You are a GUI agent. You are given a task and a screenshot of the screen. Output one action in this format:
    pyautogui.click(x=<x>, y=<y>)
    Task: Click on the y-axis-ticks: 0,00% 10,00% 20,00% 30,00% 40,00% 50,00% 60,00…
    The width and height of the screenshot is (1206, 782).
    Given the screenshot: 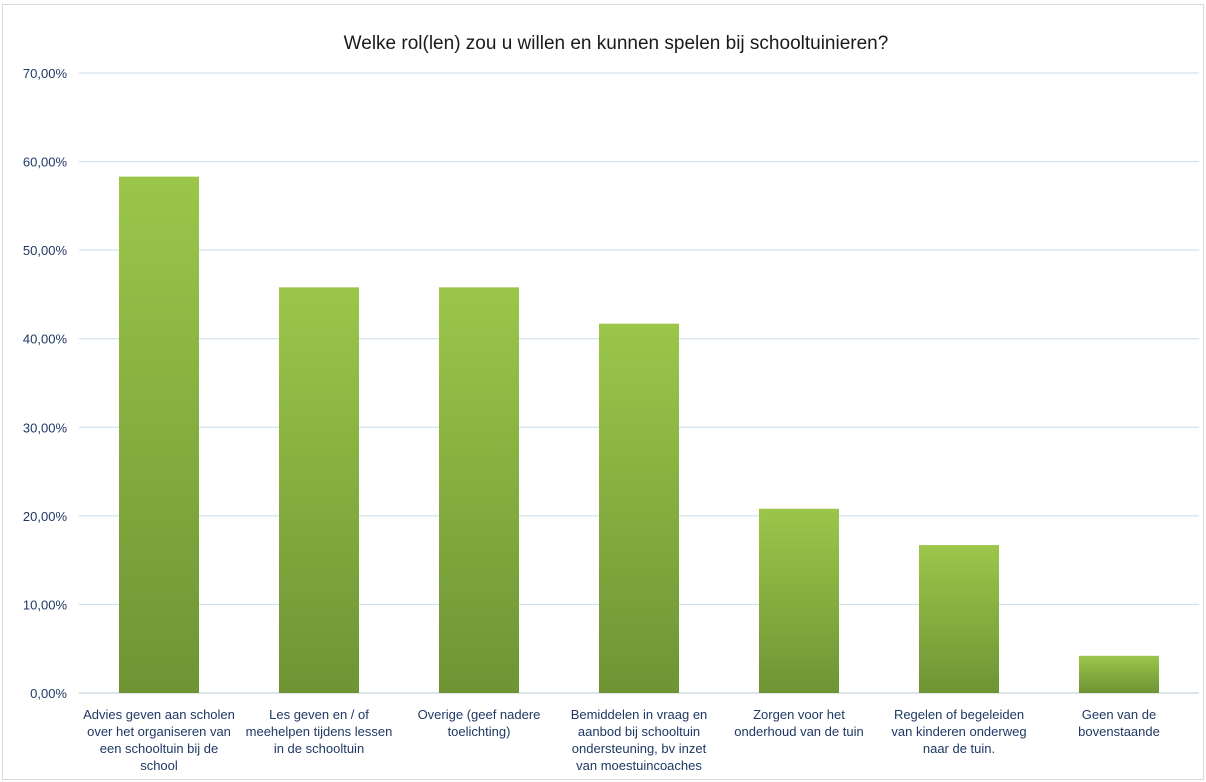 What is the action you would take?
    pyautogui.click(x=45, y=383)
    